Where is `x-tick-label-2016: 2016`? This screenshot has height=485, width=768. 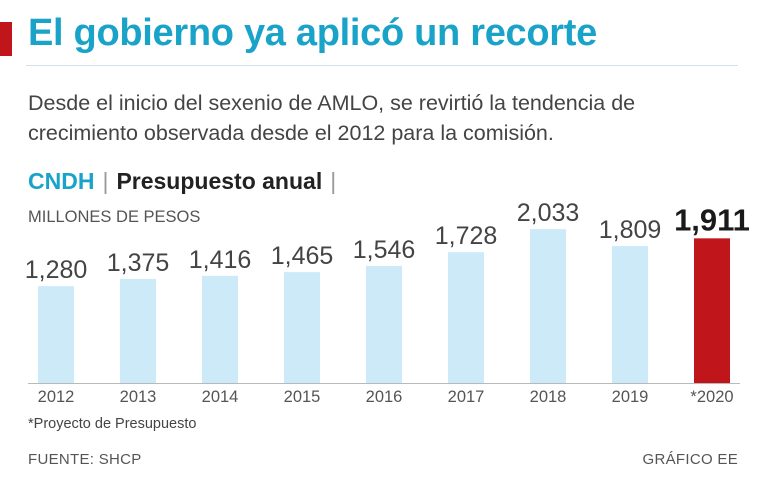
x-tick-label-2016: 2016 is located at coordinates (384, 397).